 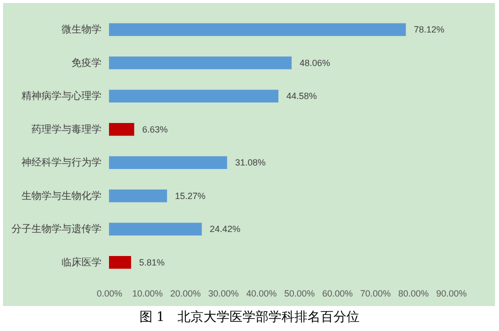 What do you see at coordinates (190, 195) in the screenshot?
I see `data-label: 15.27%` at bounding box center [190, 195].